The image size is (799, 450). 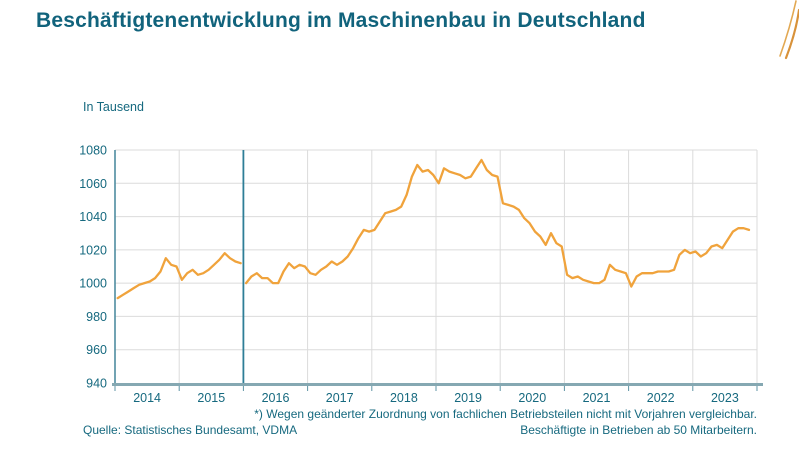 What do you see at coordinates (404, 398) in the screenshot?
I see `x-axis-label: 2018` at bounding box center [404, 398].